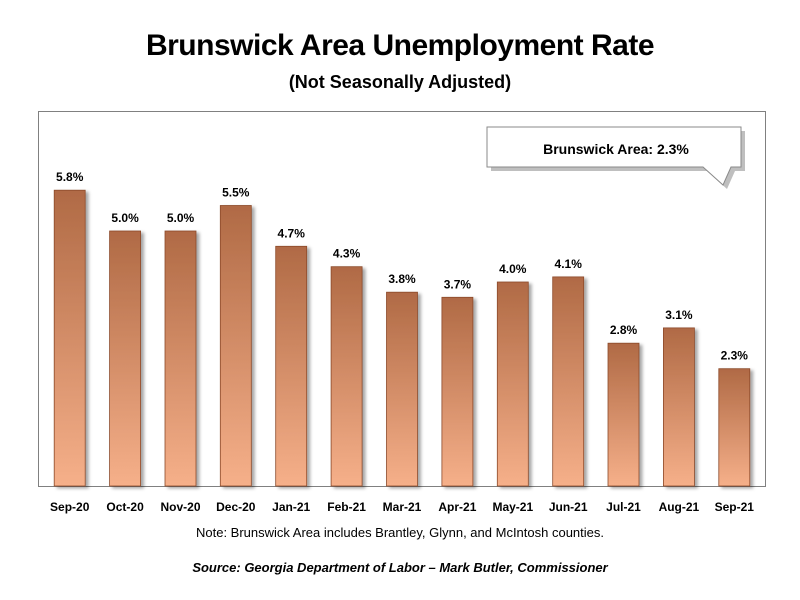 This screenshot has width=800, height=600. What do you see at coordinates (679, 315) in the screenshot?
I see `value-label-aug-21: 3.1%` at bounding box center [679, 315].